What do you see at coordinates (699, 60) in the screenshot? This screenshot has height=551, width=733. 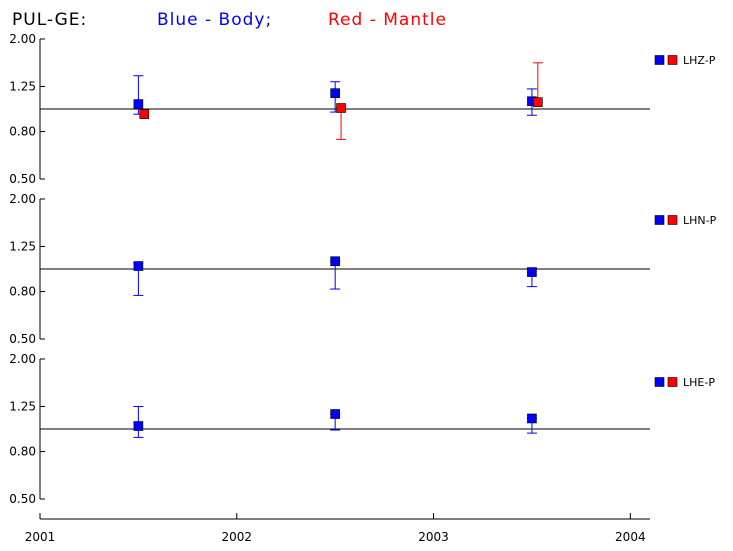 I see `legend-label: LHZ-P` at bounding box center [699, 60].